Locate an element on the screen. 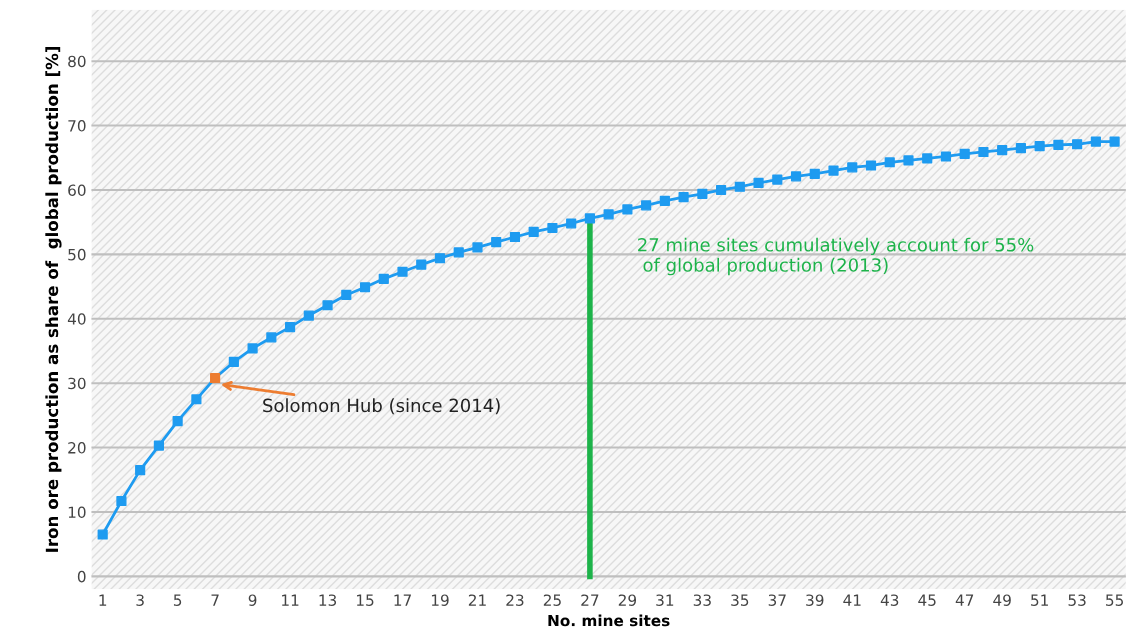 This screenshot has height=644, width=1143. x-tick-label: 15 is located at coordinates (365, 600).